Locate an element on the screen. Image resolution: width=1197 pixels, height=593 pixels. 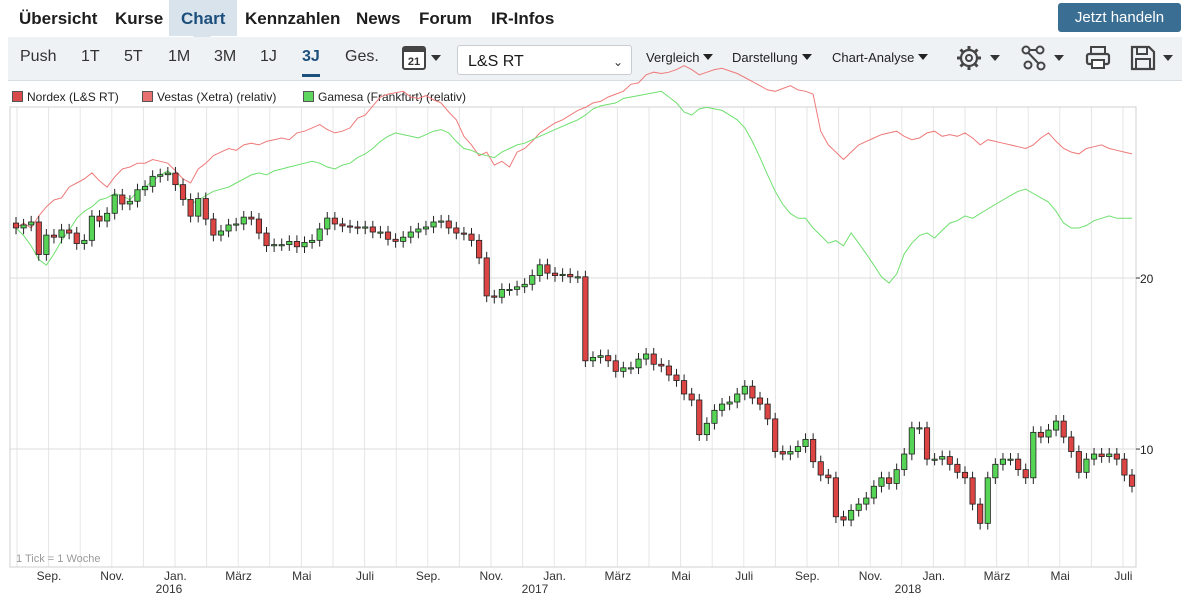
range-5t: 5T is located at coordinates (133, 56).